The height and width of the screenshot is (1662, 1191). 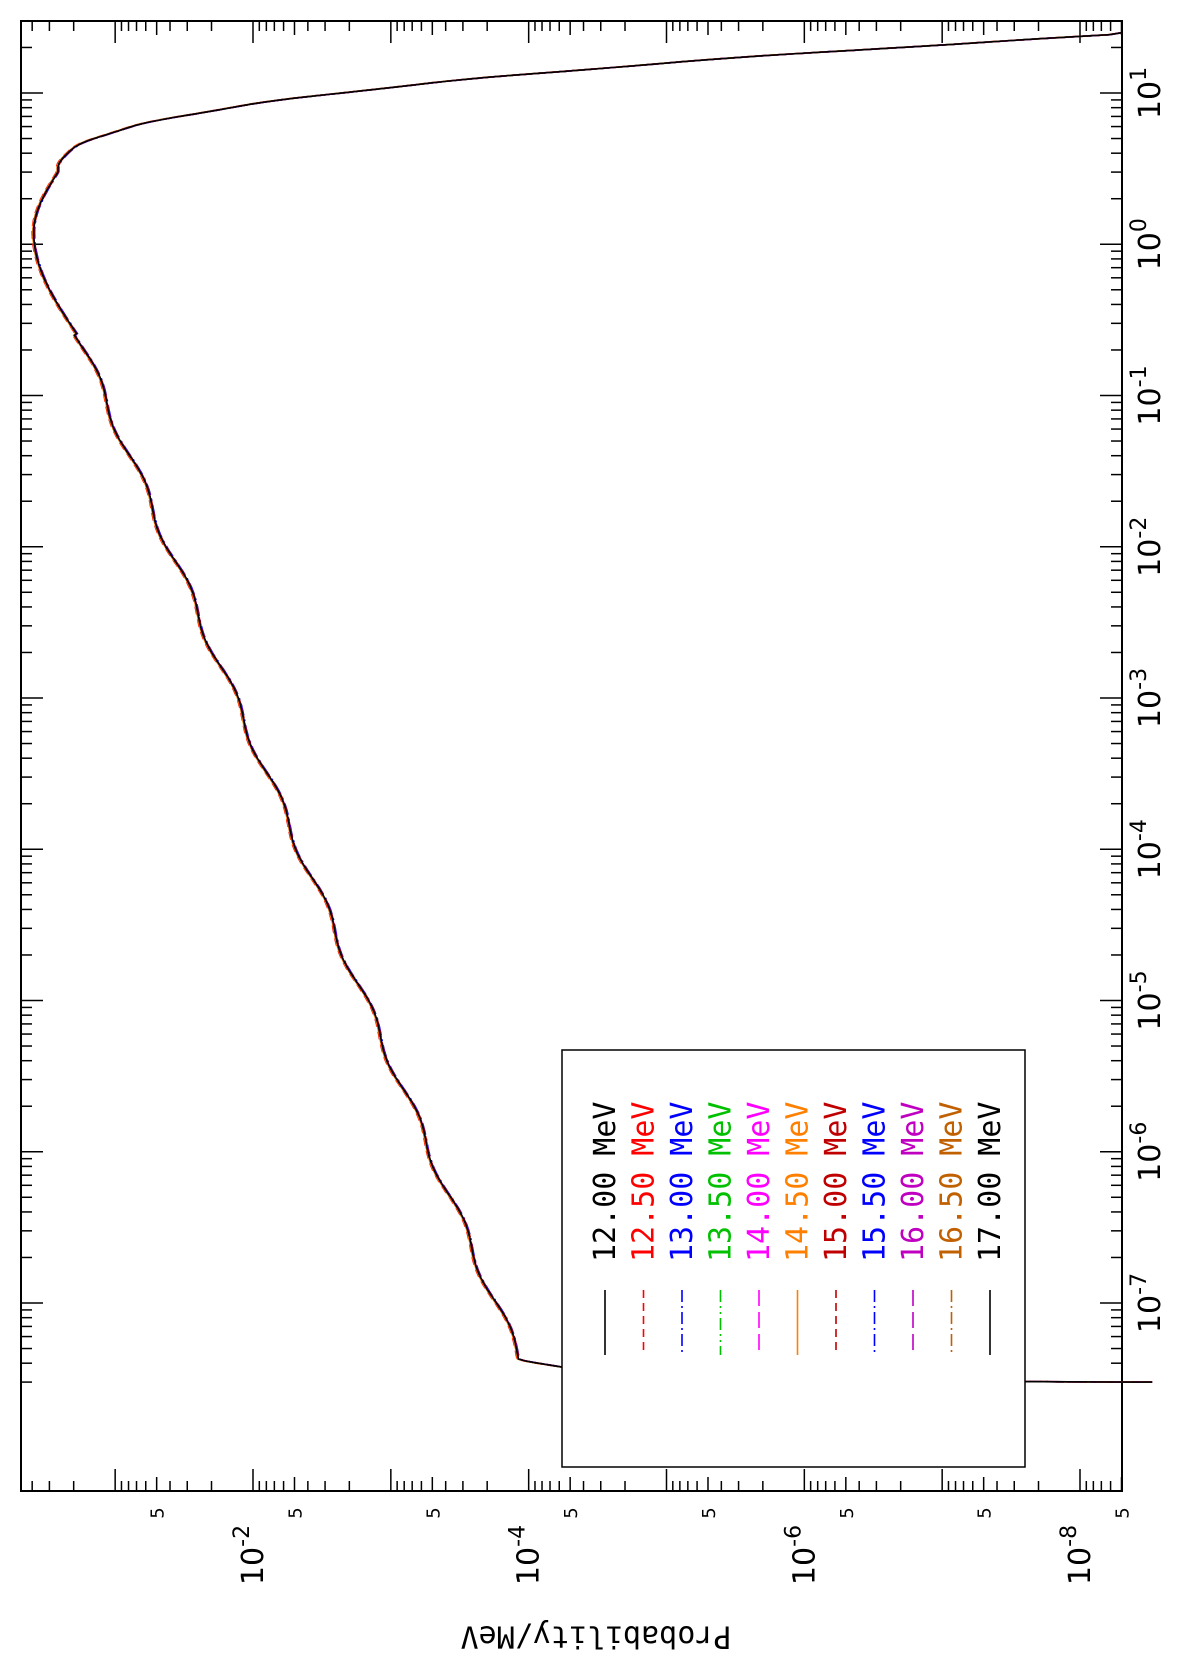 What do you see at coordinates (1139, 981) in the screenshot?
I see `x-tick-label-exp: -5` at bounding box center [1139, 981].